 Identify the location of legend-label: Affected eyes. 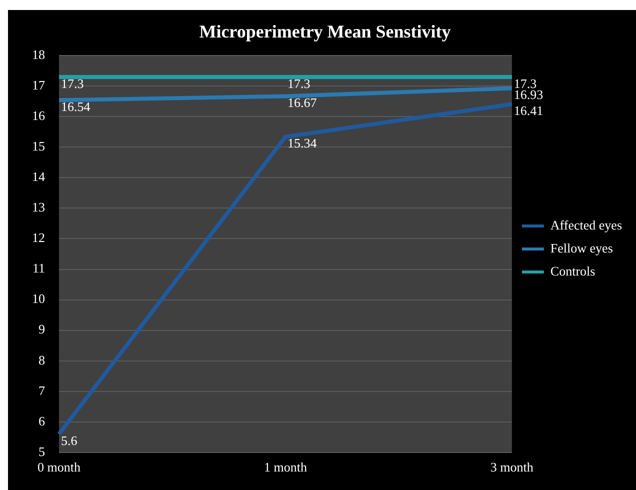
(586, 224).